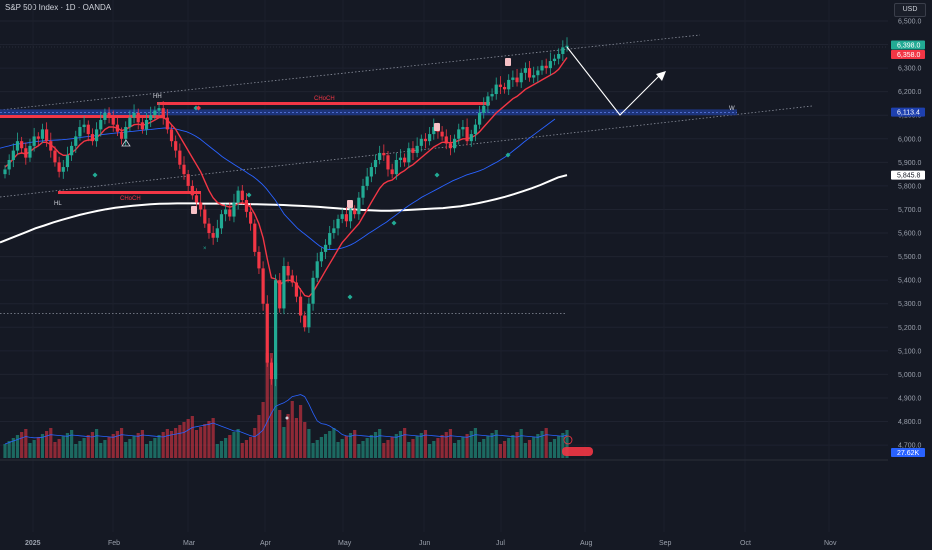  What do you see at coordinates (508, 155) in the screenshot?
I see `signal-diamond` at bounding box center [508, 155].